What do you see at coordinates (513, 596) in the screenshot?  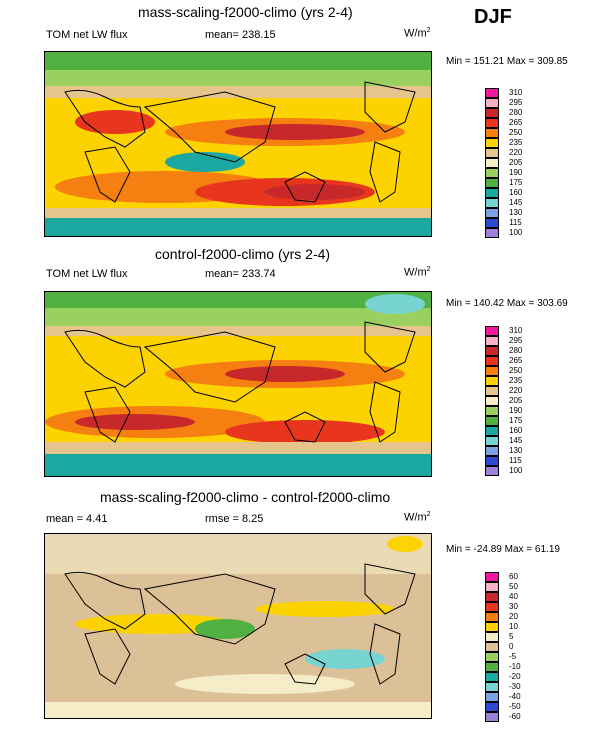 I see `colorbar-label: 40` at bounding box center [513, 596].